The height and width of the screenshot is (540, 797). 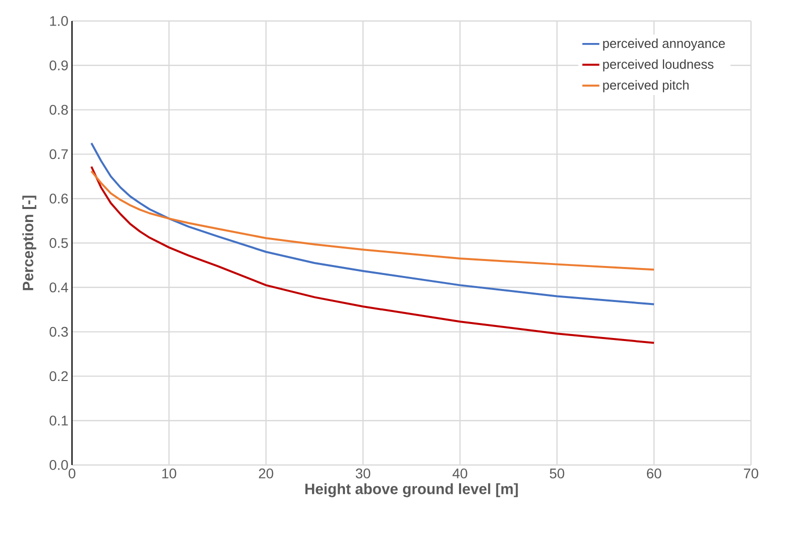 I want to click on x-tick-label: 20, so click(x=266, y=473).